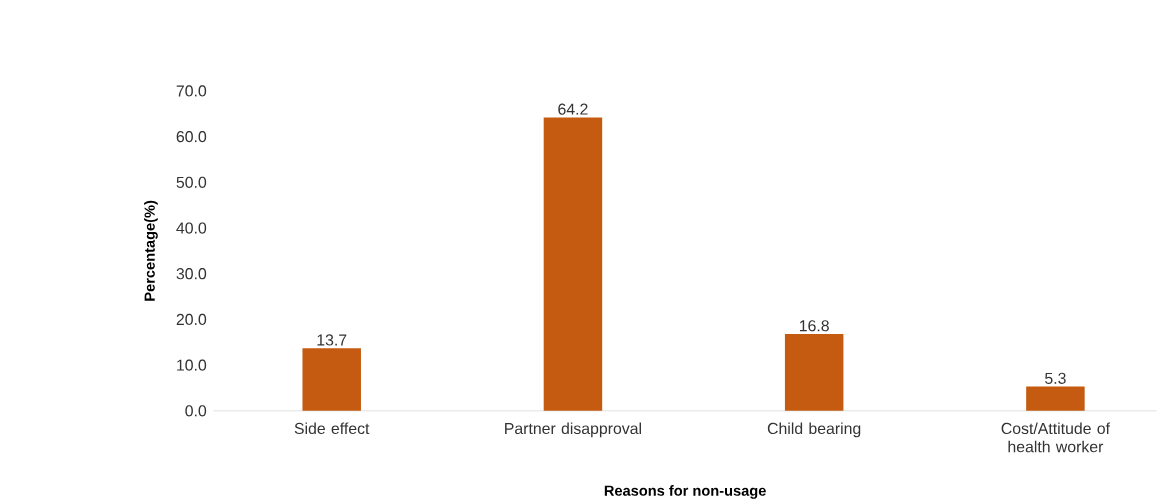 The width and height of the screenshot is (1160, 503). I want to click on y-tick-label: 30.0, so click(191, 274).